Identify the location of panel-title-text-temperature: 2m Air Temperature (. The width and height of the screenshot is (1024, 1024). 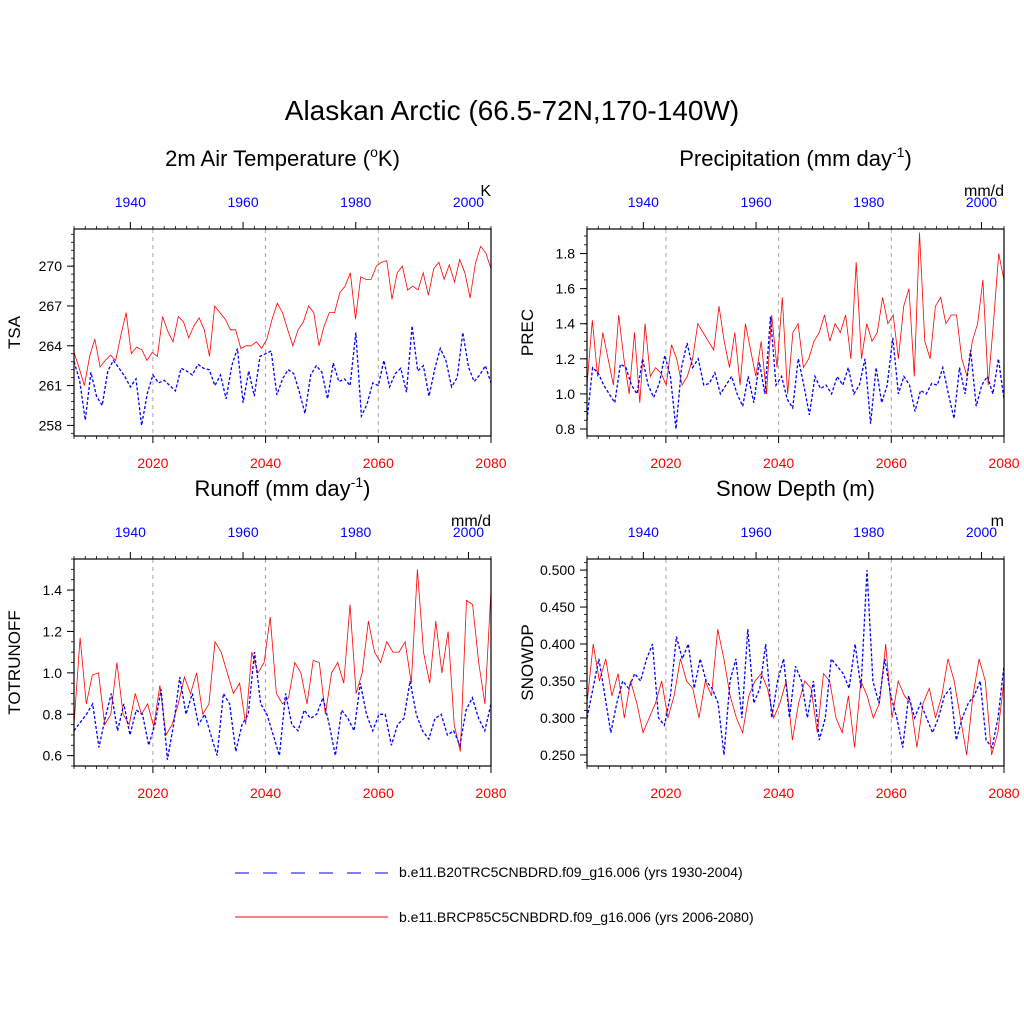
(268, 158).